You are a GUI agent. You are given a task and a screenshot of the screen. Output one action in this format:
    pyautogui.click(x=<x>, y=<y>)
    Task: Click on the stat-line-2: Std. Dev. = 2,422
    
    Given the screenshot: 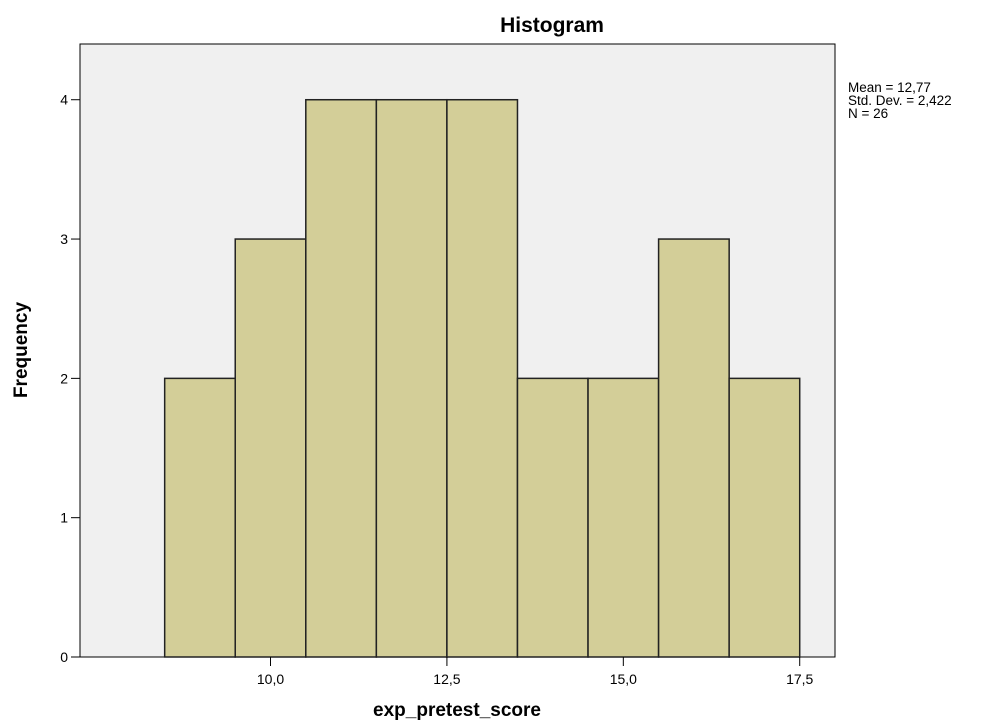 What is the action you would take?
    pyautogui.click(x=900, y=100)
    